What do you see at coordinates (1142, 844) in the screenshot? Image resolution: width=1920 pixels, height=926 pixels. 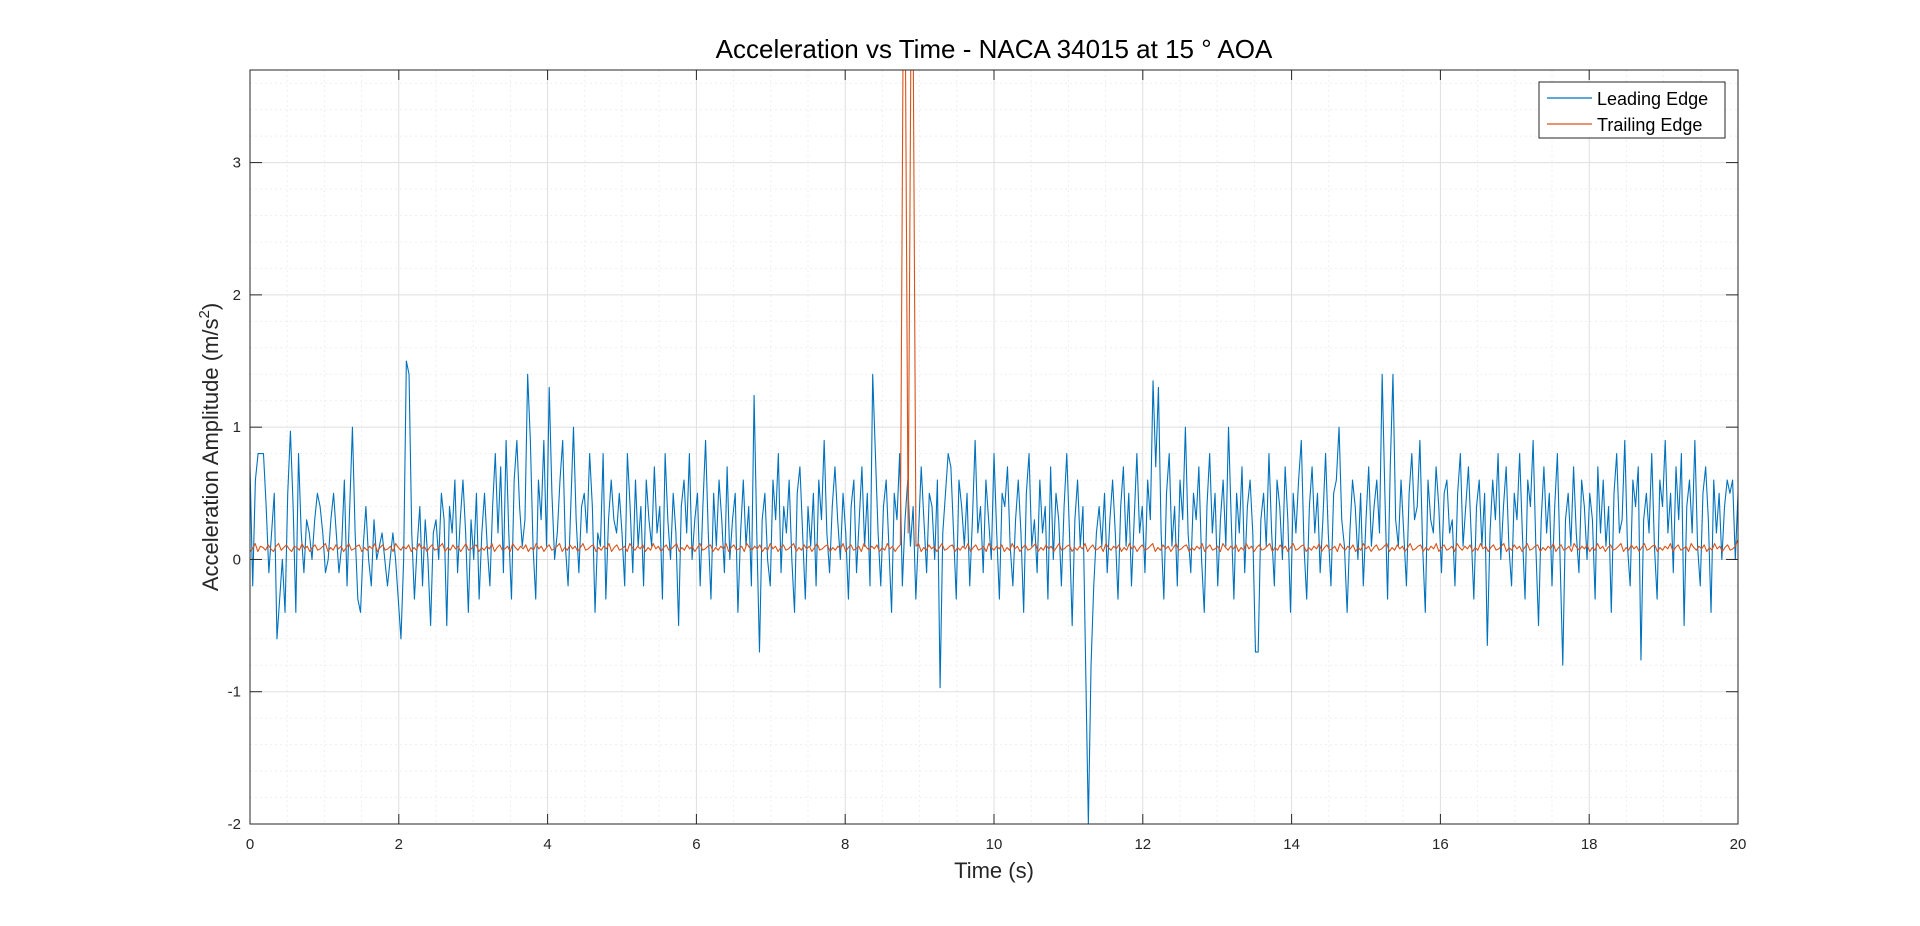 I see `x-tick-label: 12` at bounding box center [1142, 844].